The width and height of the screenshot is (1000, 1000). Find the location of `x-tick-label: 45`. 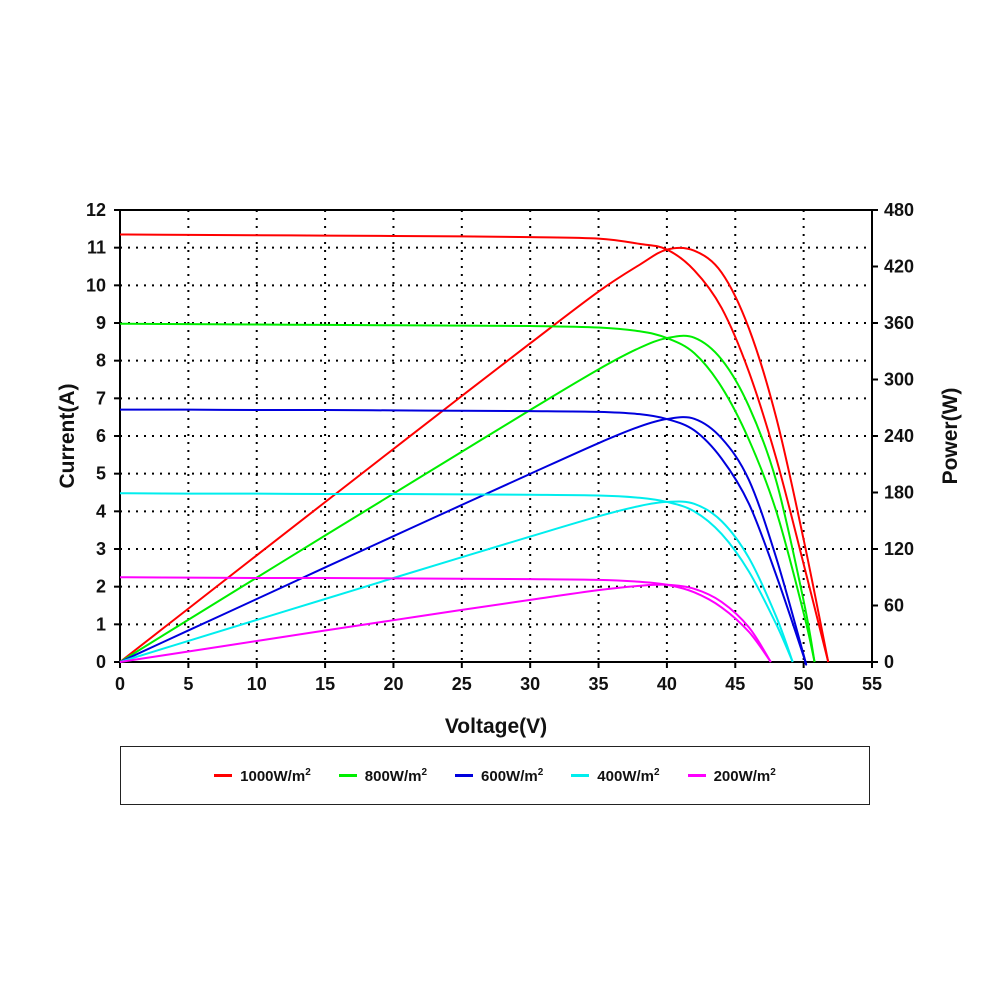

x-tick-label: 45 is located at coordinates (735, 684).